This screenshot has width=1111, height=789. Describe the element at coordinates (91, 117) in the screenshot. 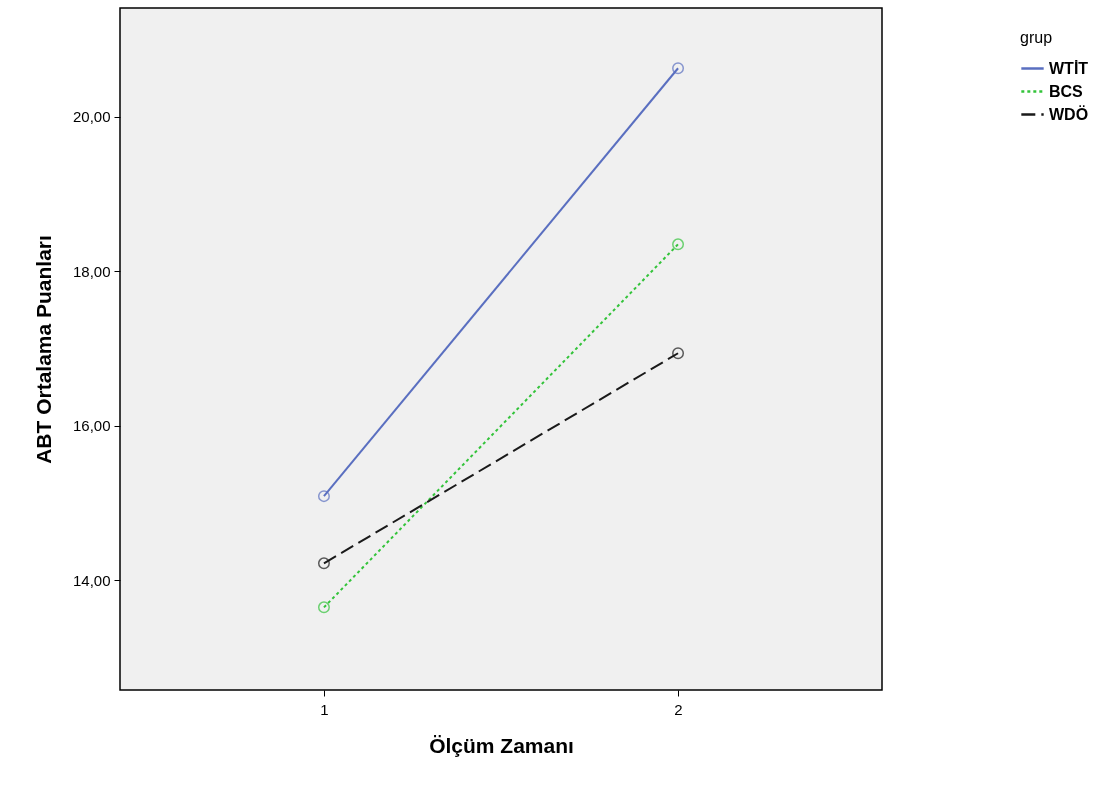

I see `y-tick-label: 20,00` at that location.